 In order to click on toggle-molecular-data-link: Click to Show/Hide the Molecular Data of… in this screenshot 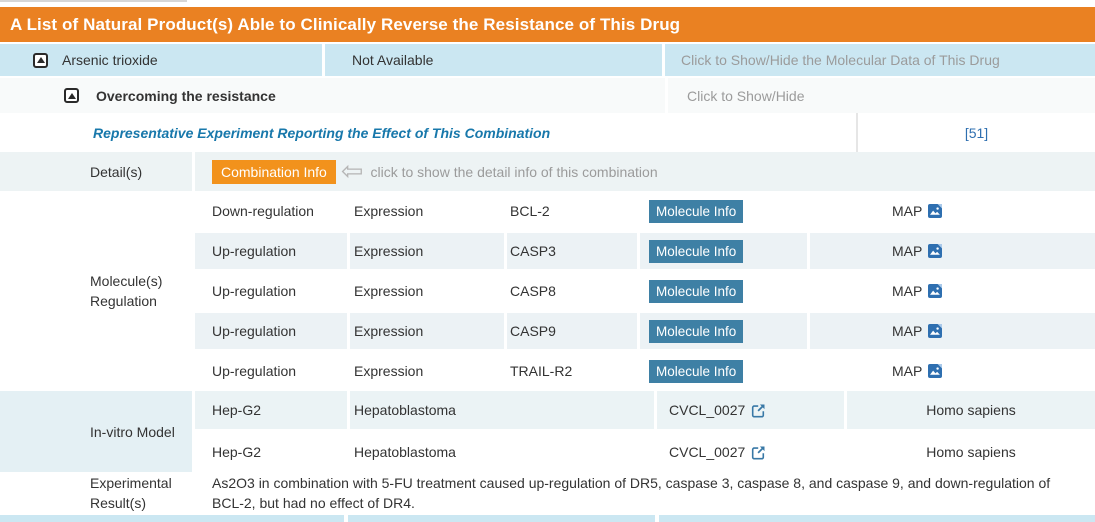, I will do `click(840, 60)`.